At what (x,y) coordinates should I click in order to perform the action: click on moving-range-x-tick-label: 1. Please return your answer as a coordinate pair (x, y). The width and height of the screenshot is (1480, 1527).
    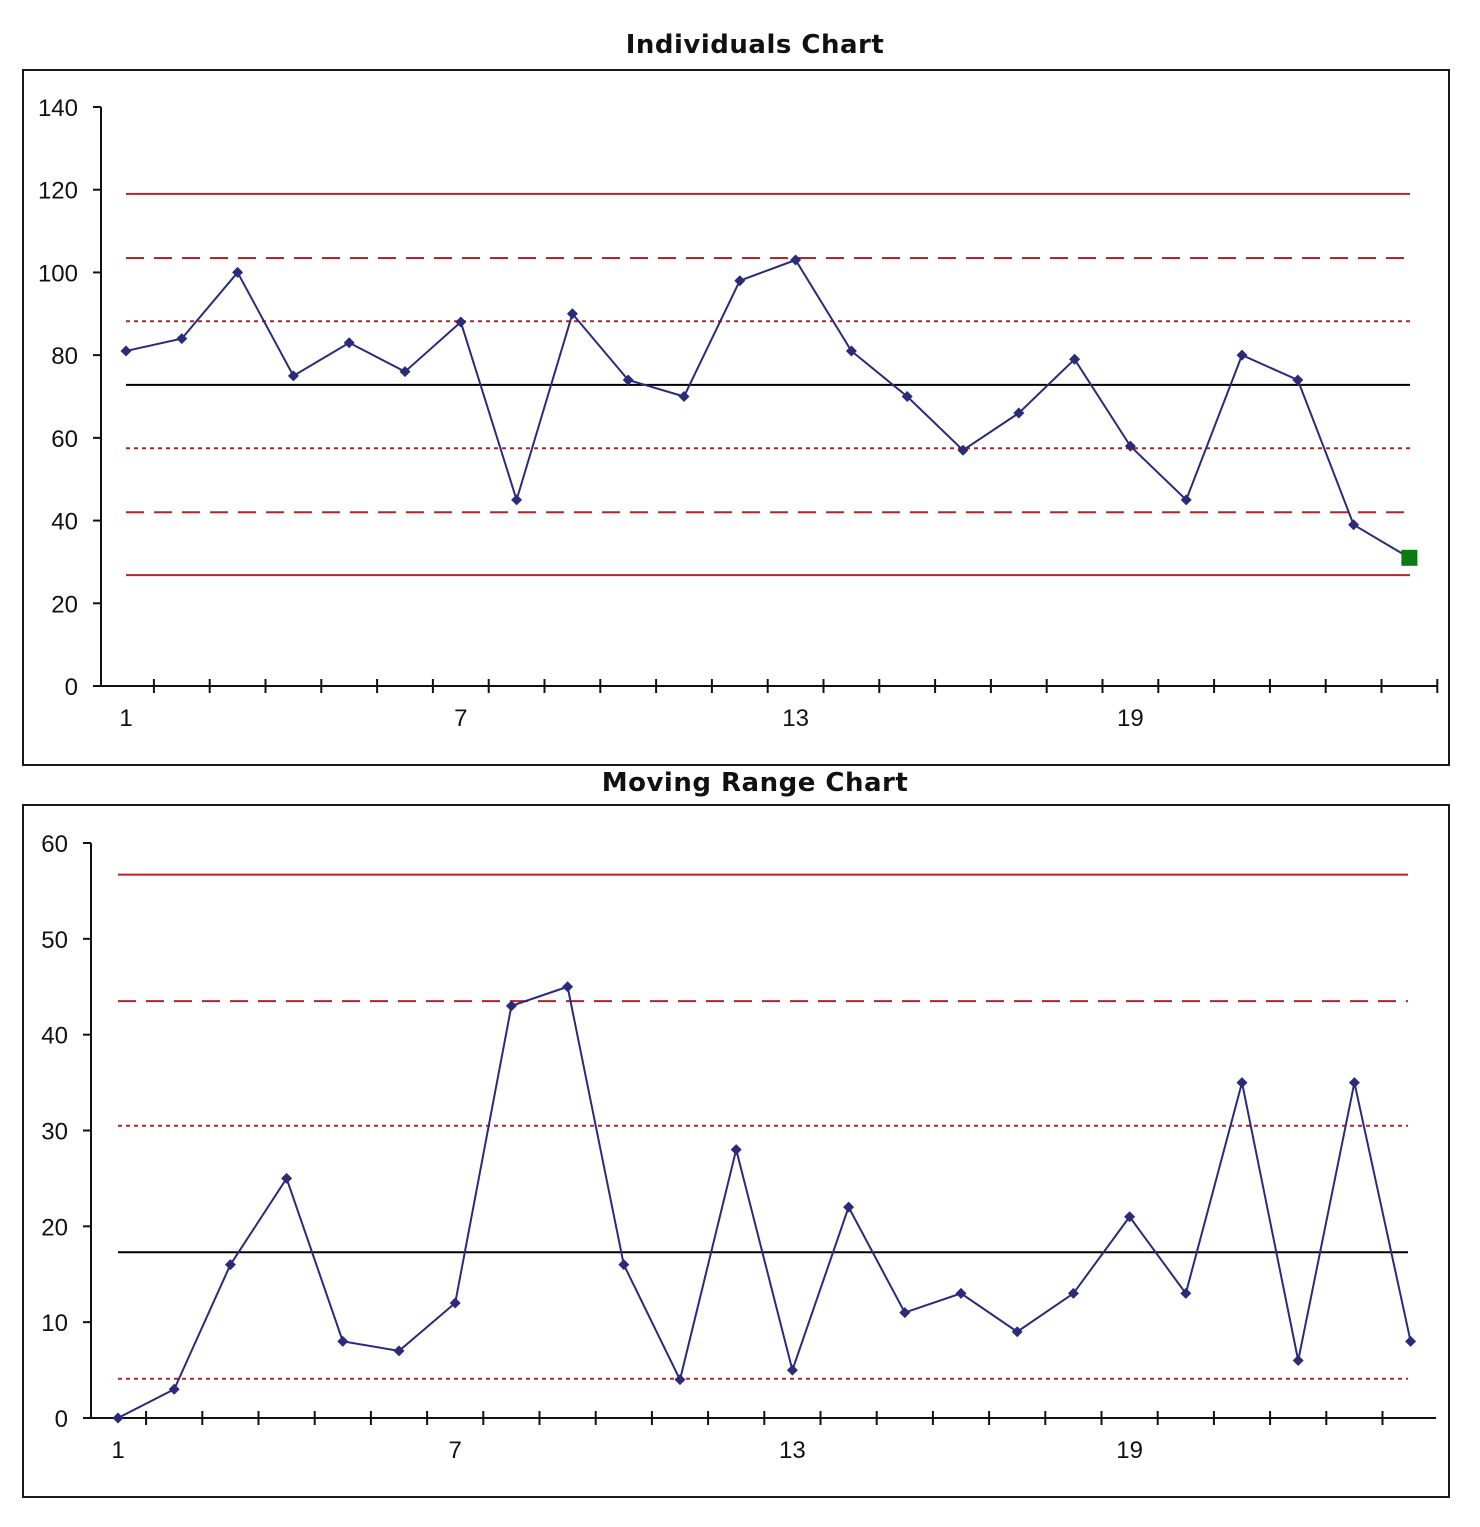
    Looking at the image, I should click on (117, 1450).